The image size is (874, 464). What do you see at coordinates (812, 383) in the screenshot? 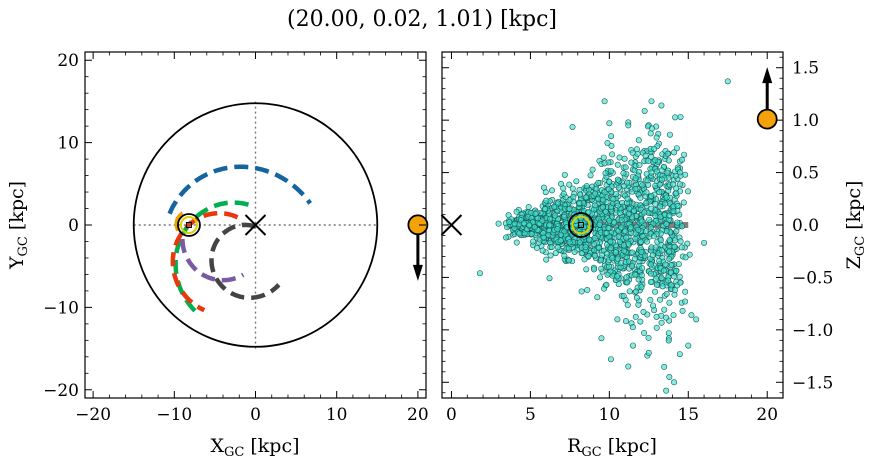
I see `y-tick-label: −1.5` at bounding box center [812, 383].